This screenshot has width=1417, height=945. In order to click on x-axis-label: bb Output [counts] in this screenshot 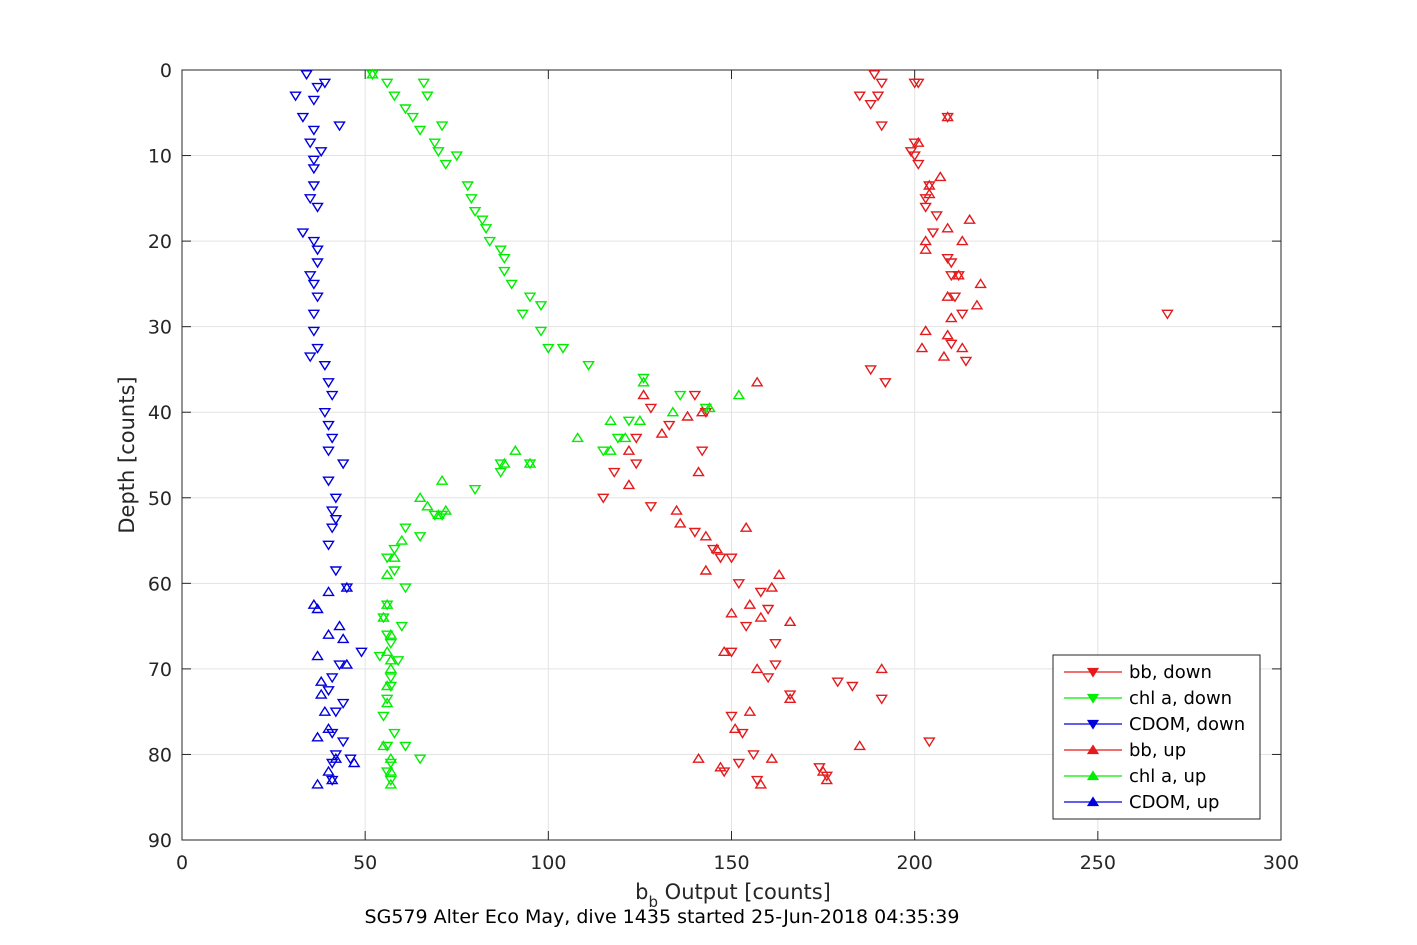, I will do `click(733, 895)`.